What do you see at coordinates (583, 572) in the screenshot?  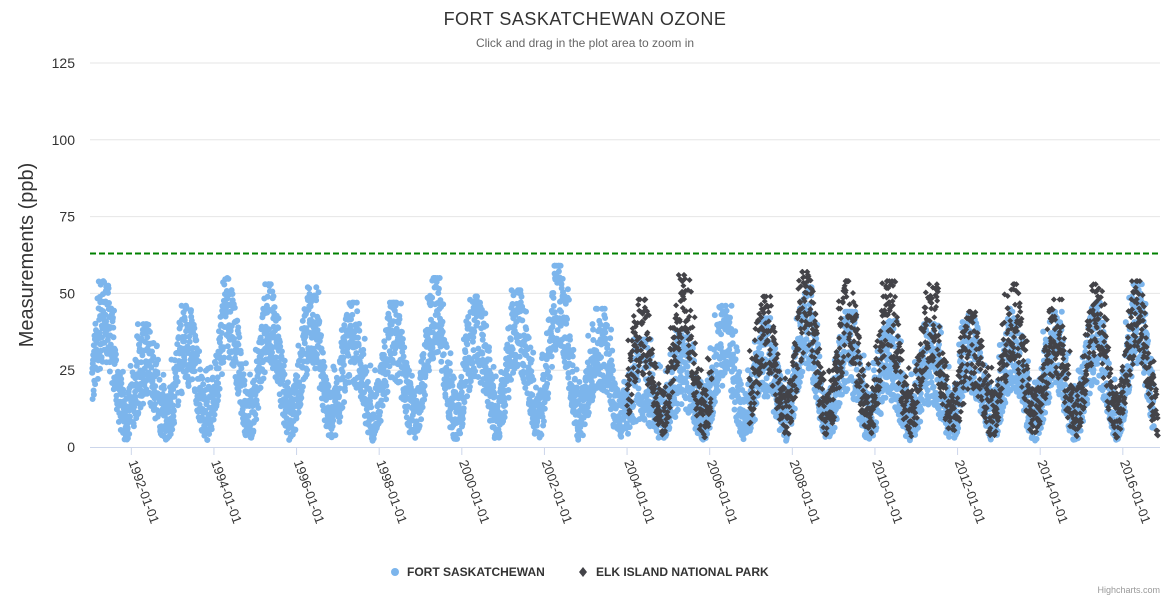 I see `legend-marker-elk-island-national-park` at bounding box center [583, 572].